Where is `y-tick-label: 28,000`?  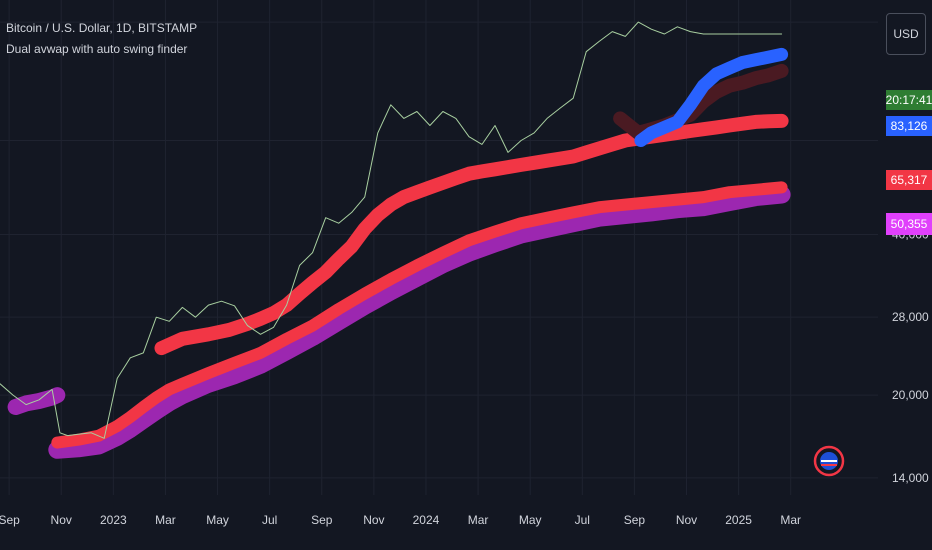
y-tick-label: 28,000 is located at coordinates (910, 317).